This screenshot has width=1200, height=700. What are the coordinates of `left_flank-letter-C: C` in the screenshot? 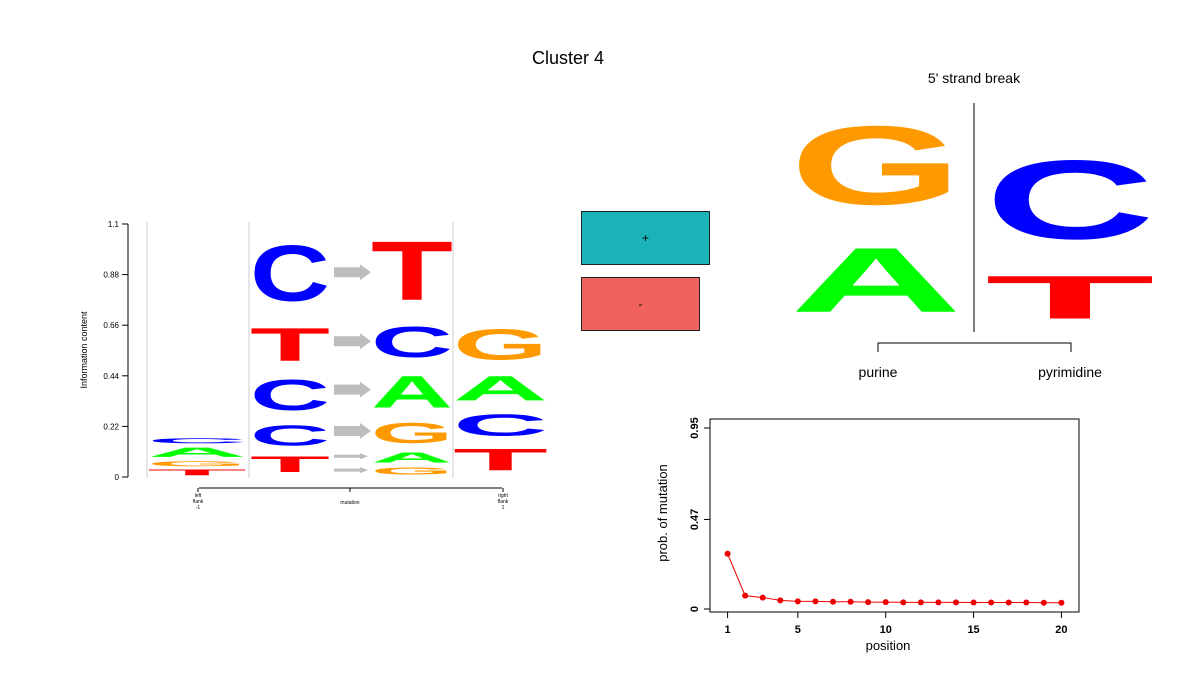 It's located at (197, 441).